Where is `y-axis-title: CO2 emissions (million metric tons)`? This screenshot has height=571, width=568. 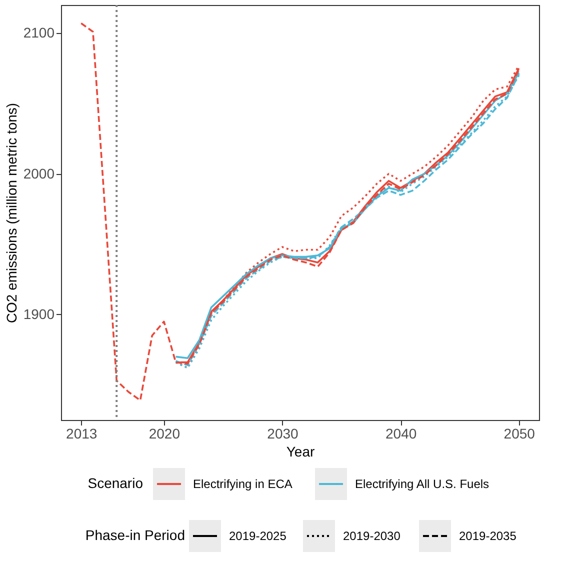 y-axis-title: CO2 emissions (million metric tons) is located at coordinates (11, 213).